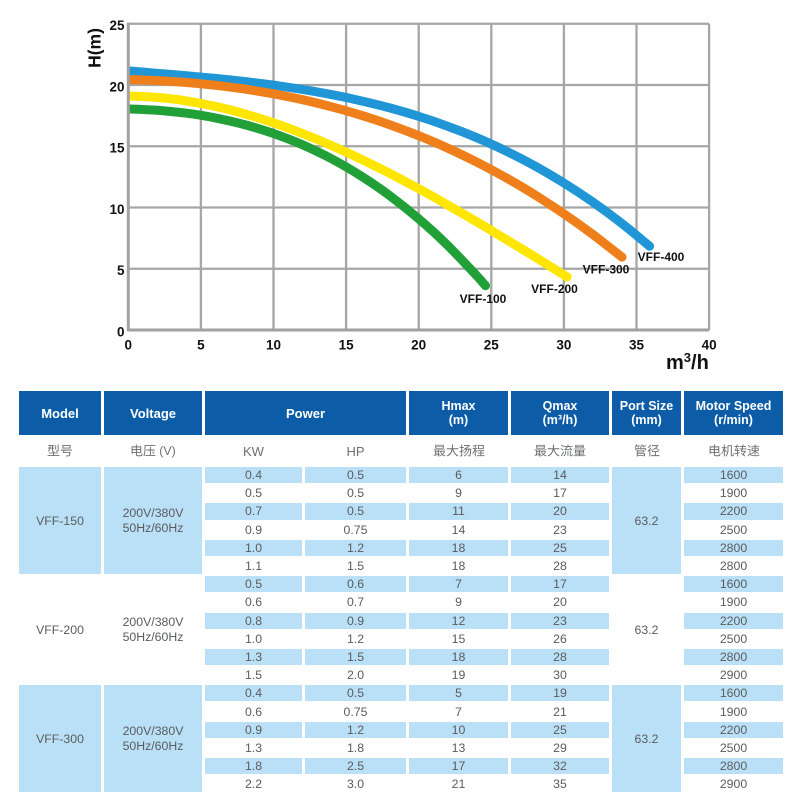 Image resolution: width=800 pixels, height=800 pixels. I want to click on svg-text: 35, so click(637, 345).